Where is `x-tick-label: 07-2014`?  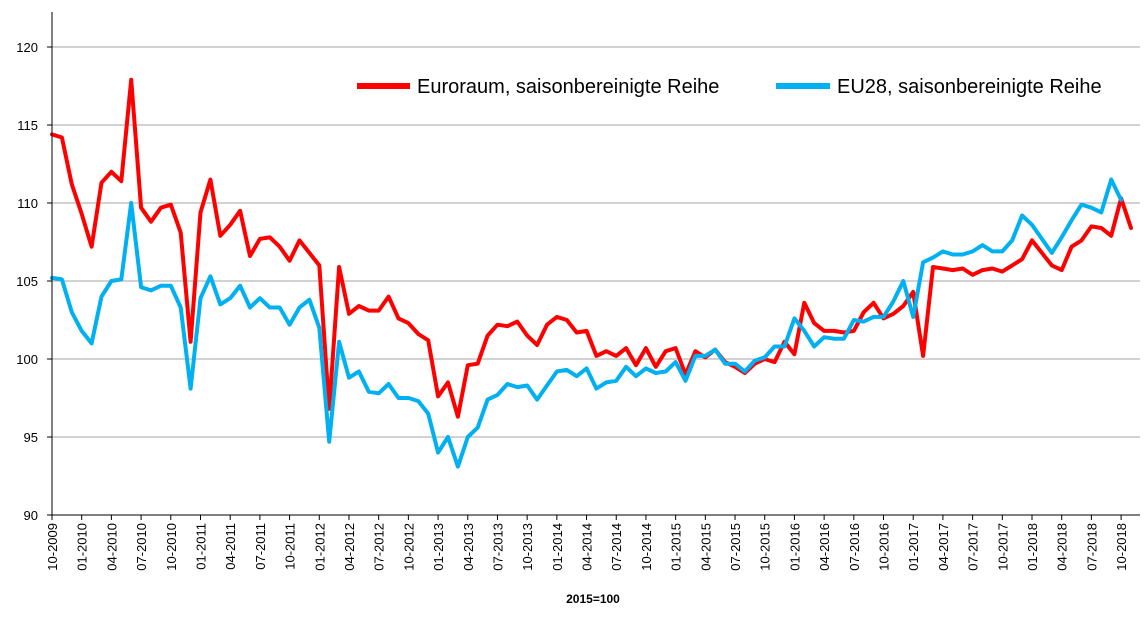
x-tick-label: 07-2014 is located at coordinates (616, 547).